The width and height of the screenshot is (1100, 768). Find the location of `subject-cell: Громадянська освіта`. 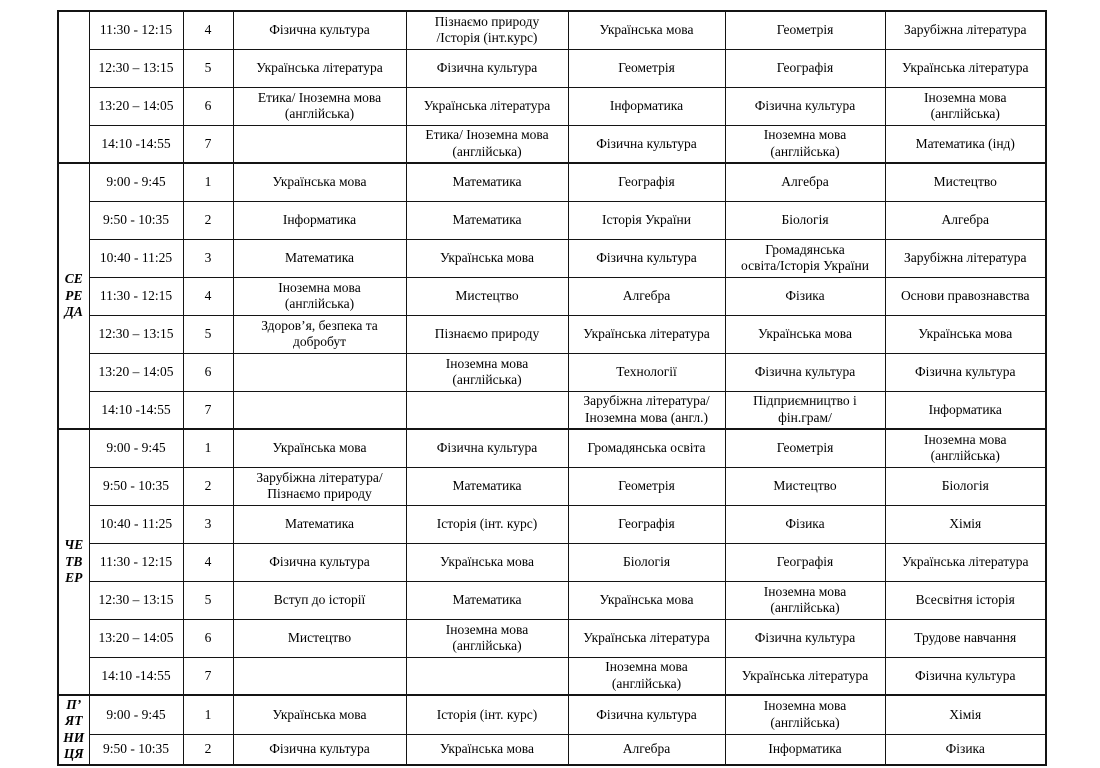

subject-cell: Громадянська освіта is located at coordinates (646, 448).